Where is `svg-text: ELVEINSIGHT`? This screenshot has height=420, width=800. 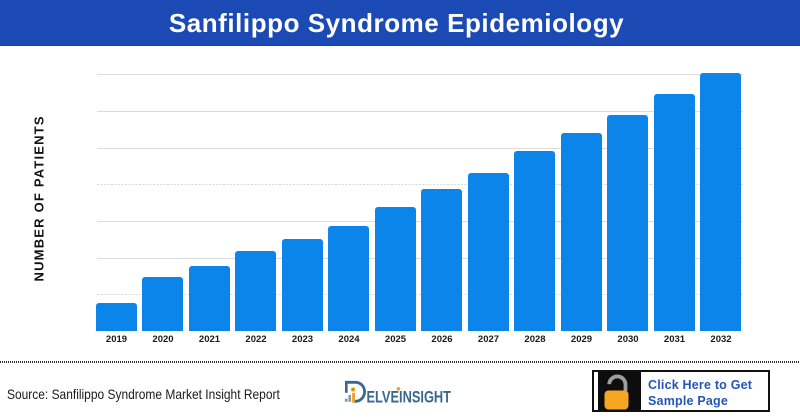
svg-text: ELVEINSIGHT is located at coordinates (409, 398).